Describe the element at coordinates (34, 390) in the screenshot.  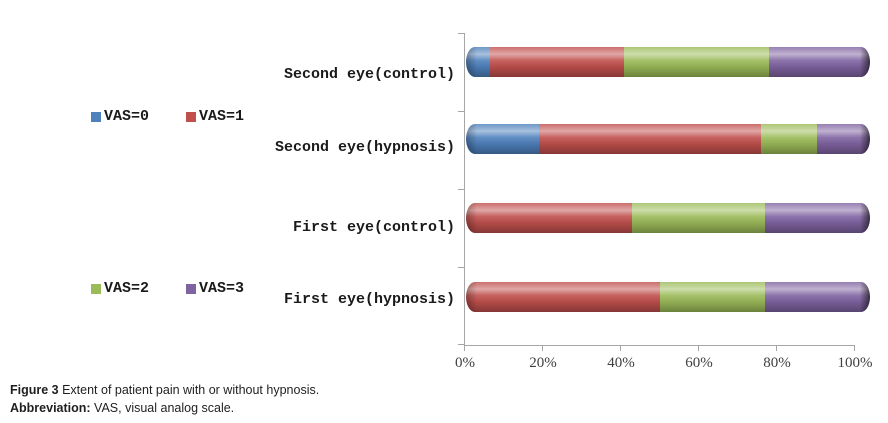
I see `caption-figure-label: Figure 3` at that location.